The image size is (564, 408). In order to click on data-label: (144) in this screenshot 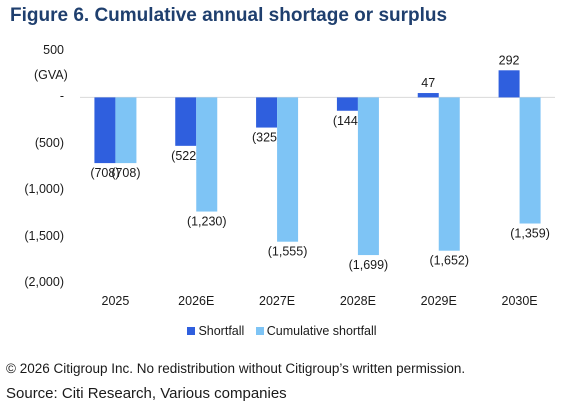, I will do `click(347, 121)`.